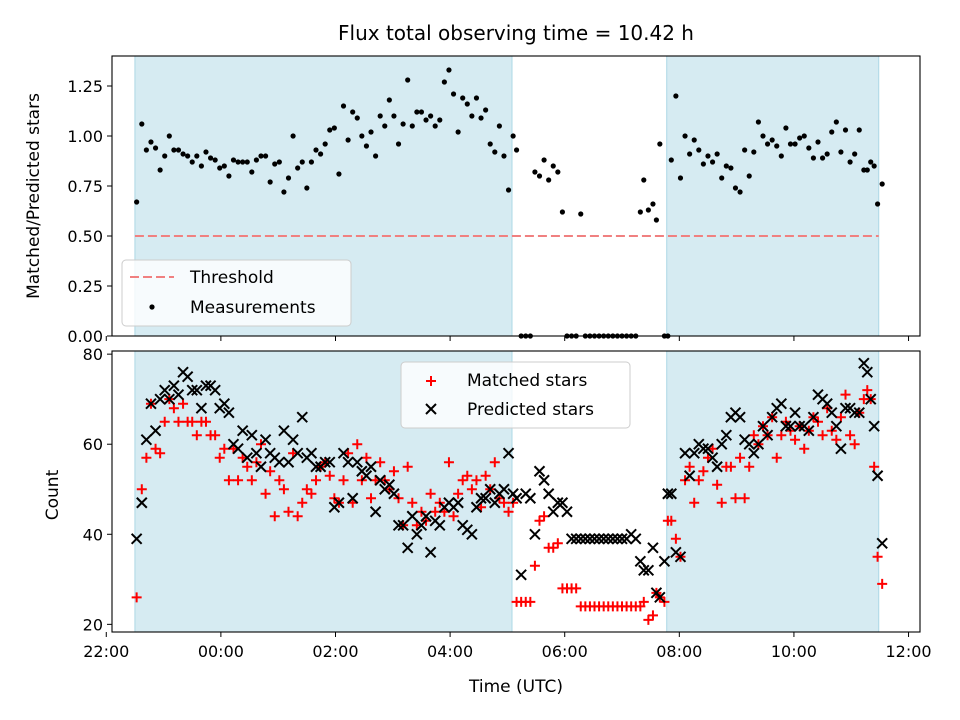  What do you see at coordinates (908, 651) in the screenshot?
I see `x-tick-label: 12:00` at bounding box center [908, 651].